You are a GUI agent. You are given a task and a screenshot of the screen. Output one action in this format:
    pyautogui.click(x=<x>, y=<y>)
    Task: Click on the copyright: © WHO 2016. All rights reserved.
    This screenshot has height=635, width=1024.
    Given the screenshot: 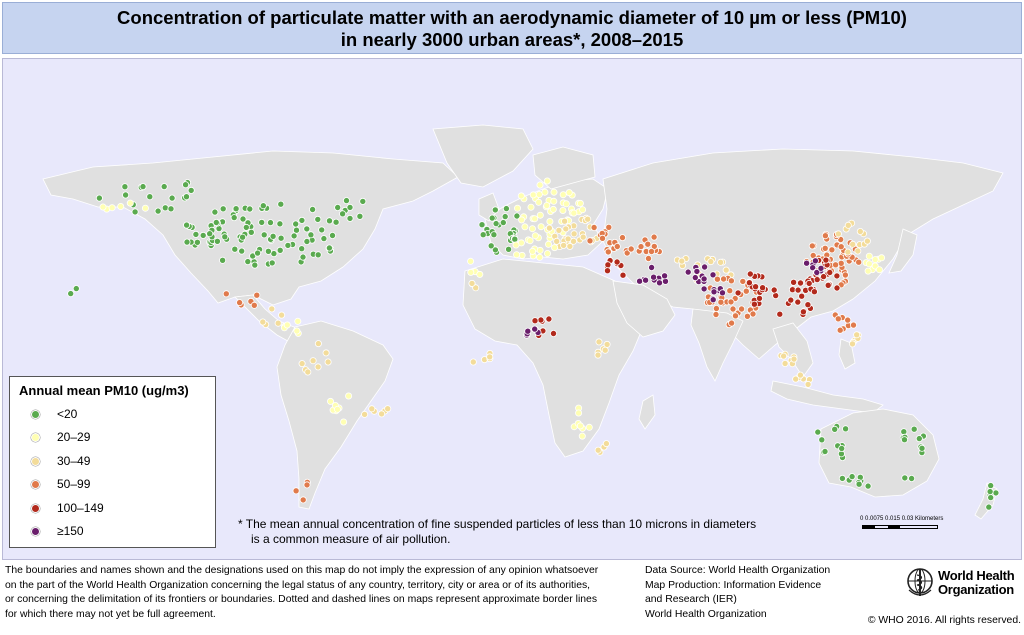 What is the action you would take?
    pyautogui.click(x=944, y=620)
    